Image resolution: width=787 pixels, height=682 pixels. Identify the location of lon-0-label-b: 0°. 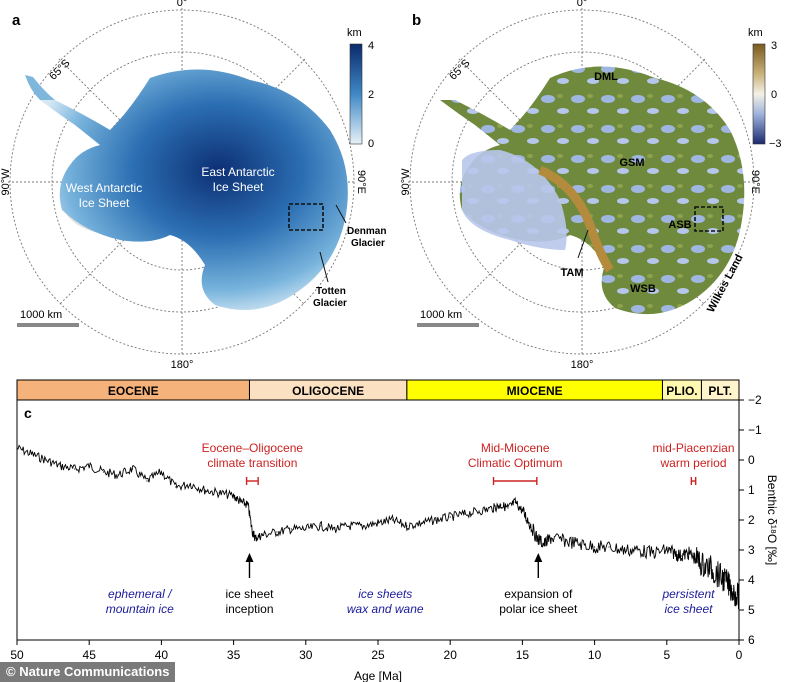
(582, 4).